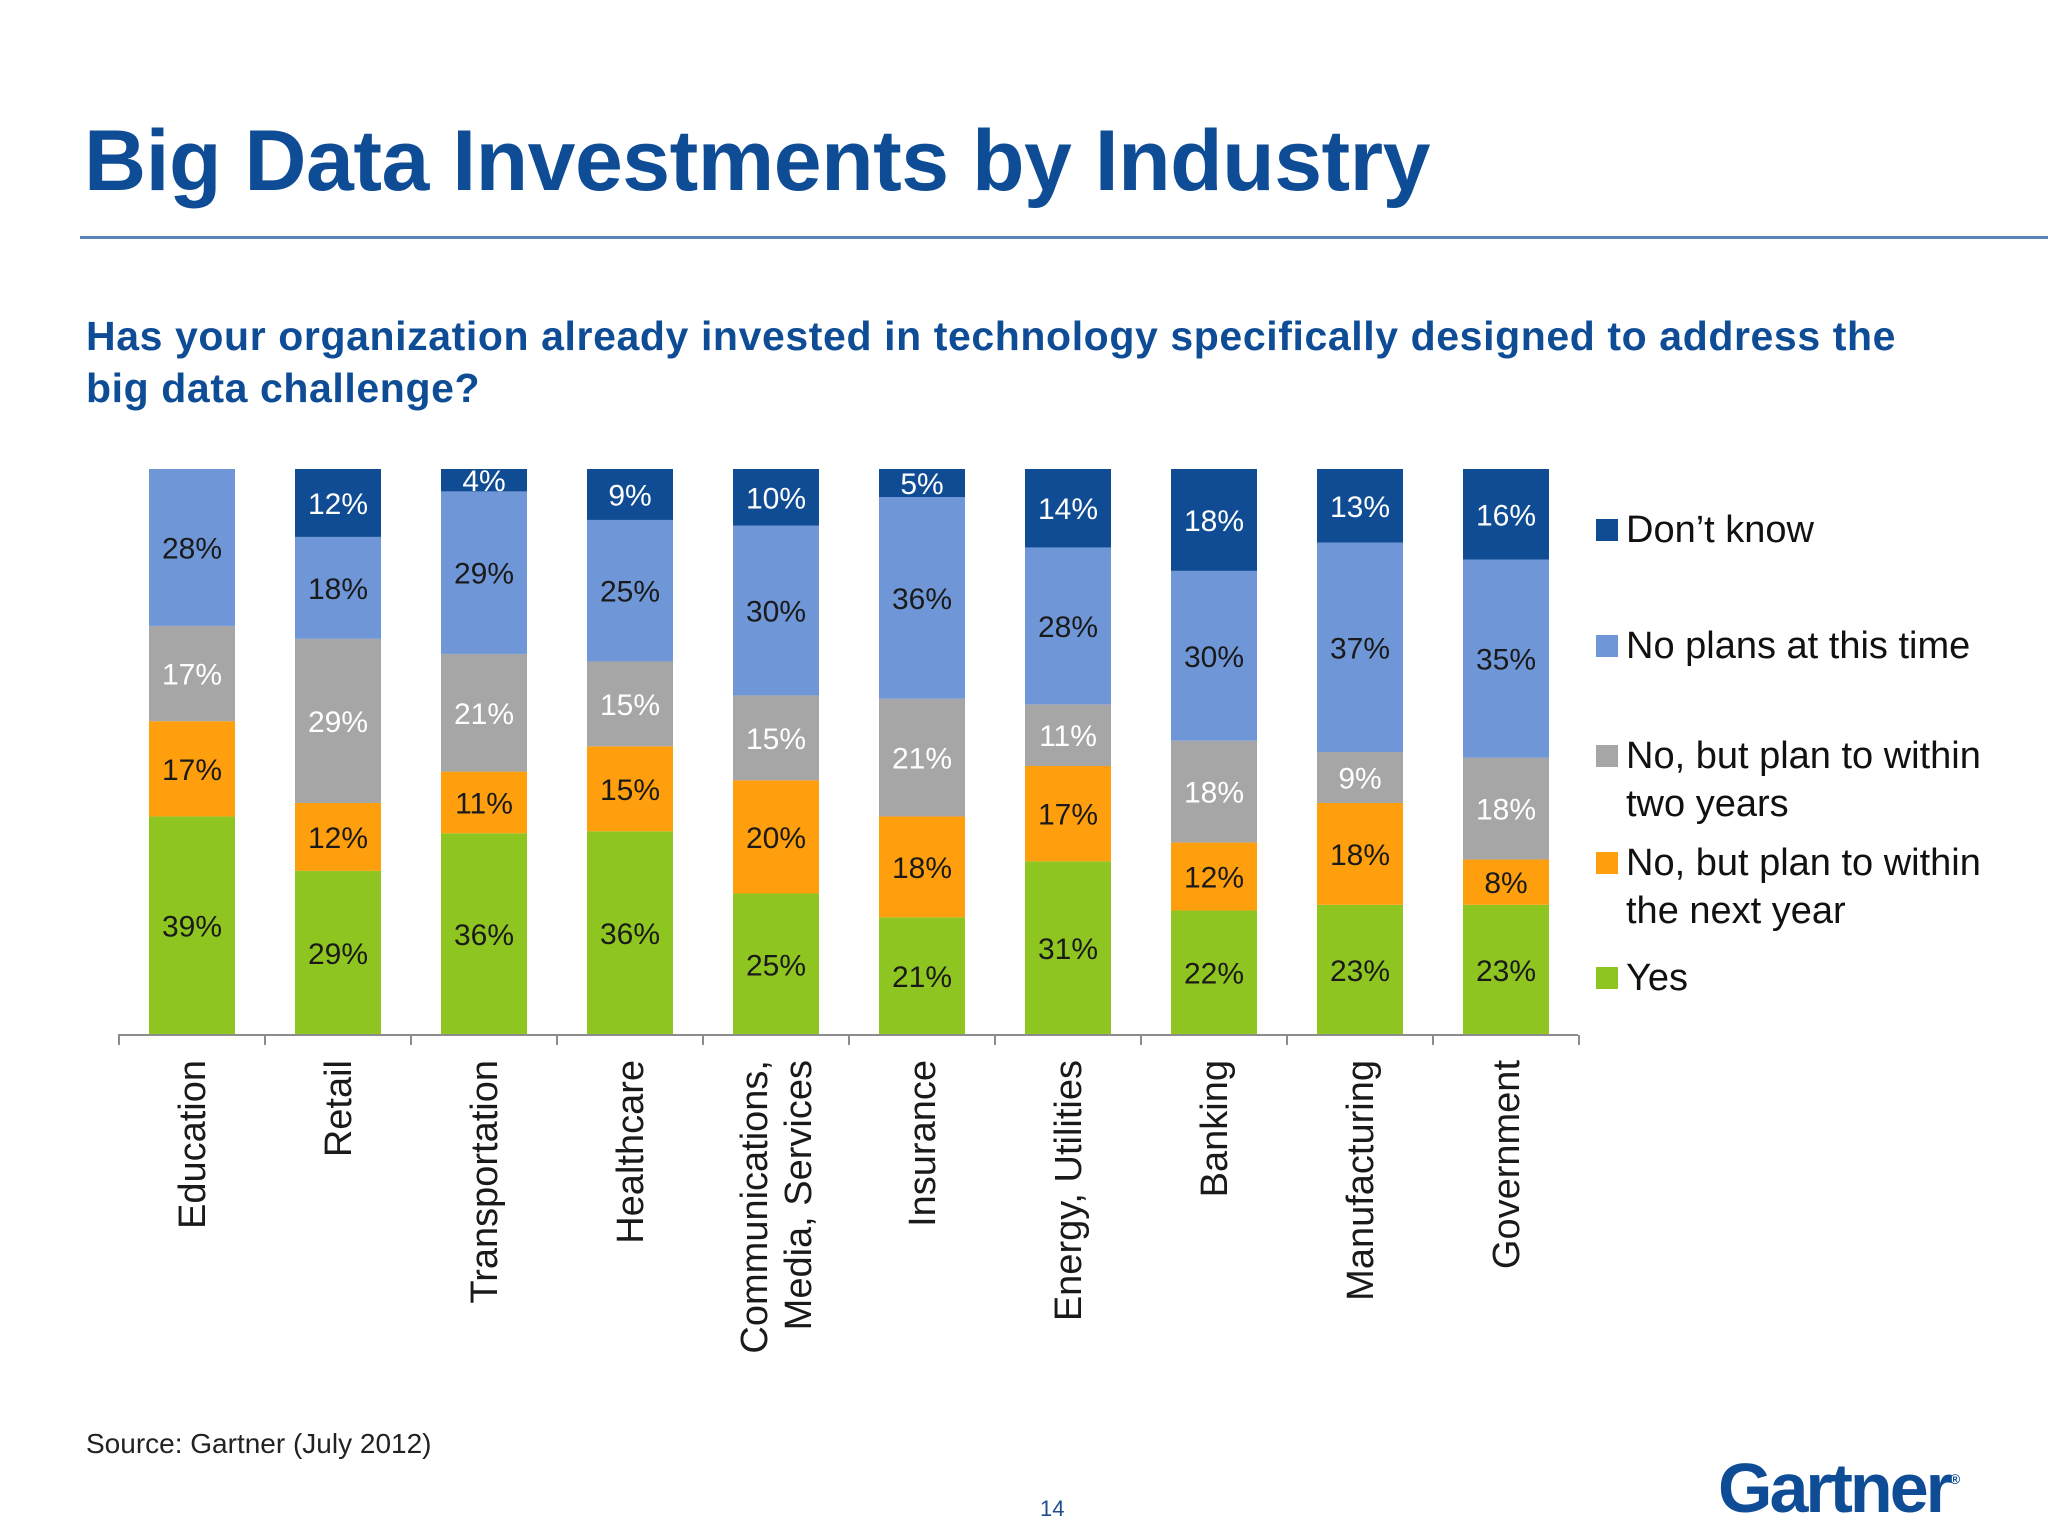  What do you see at coordinates (1507, 1165) in the screenshot?
I see `category-label: Government` at bounding box center [1507, 1165].